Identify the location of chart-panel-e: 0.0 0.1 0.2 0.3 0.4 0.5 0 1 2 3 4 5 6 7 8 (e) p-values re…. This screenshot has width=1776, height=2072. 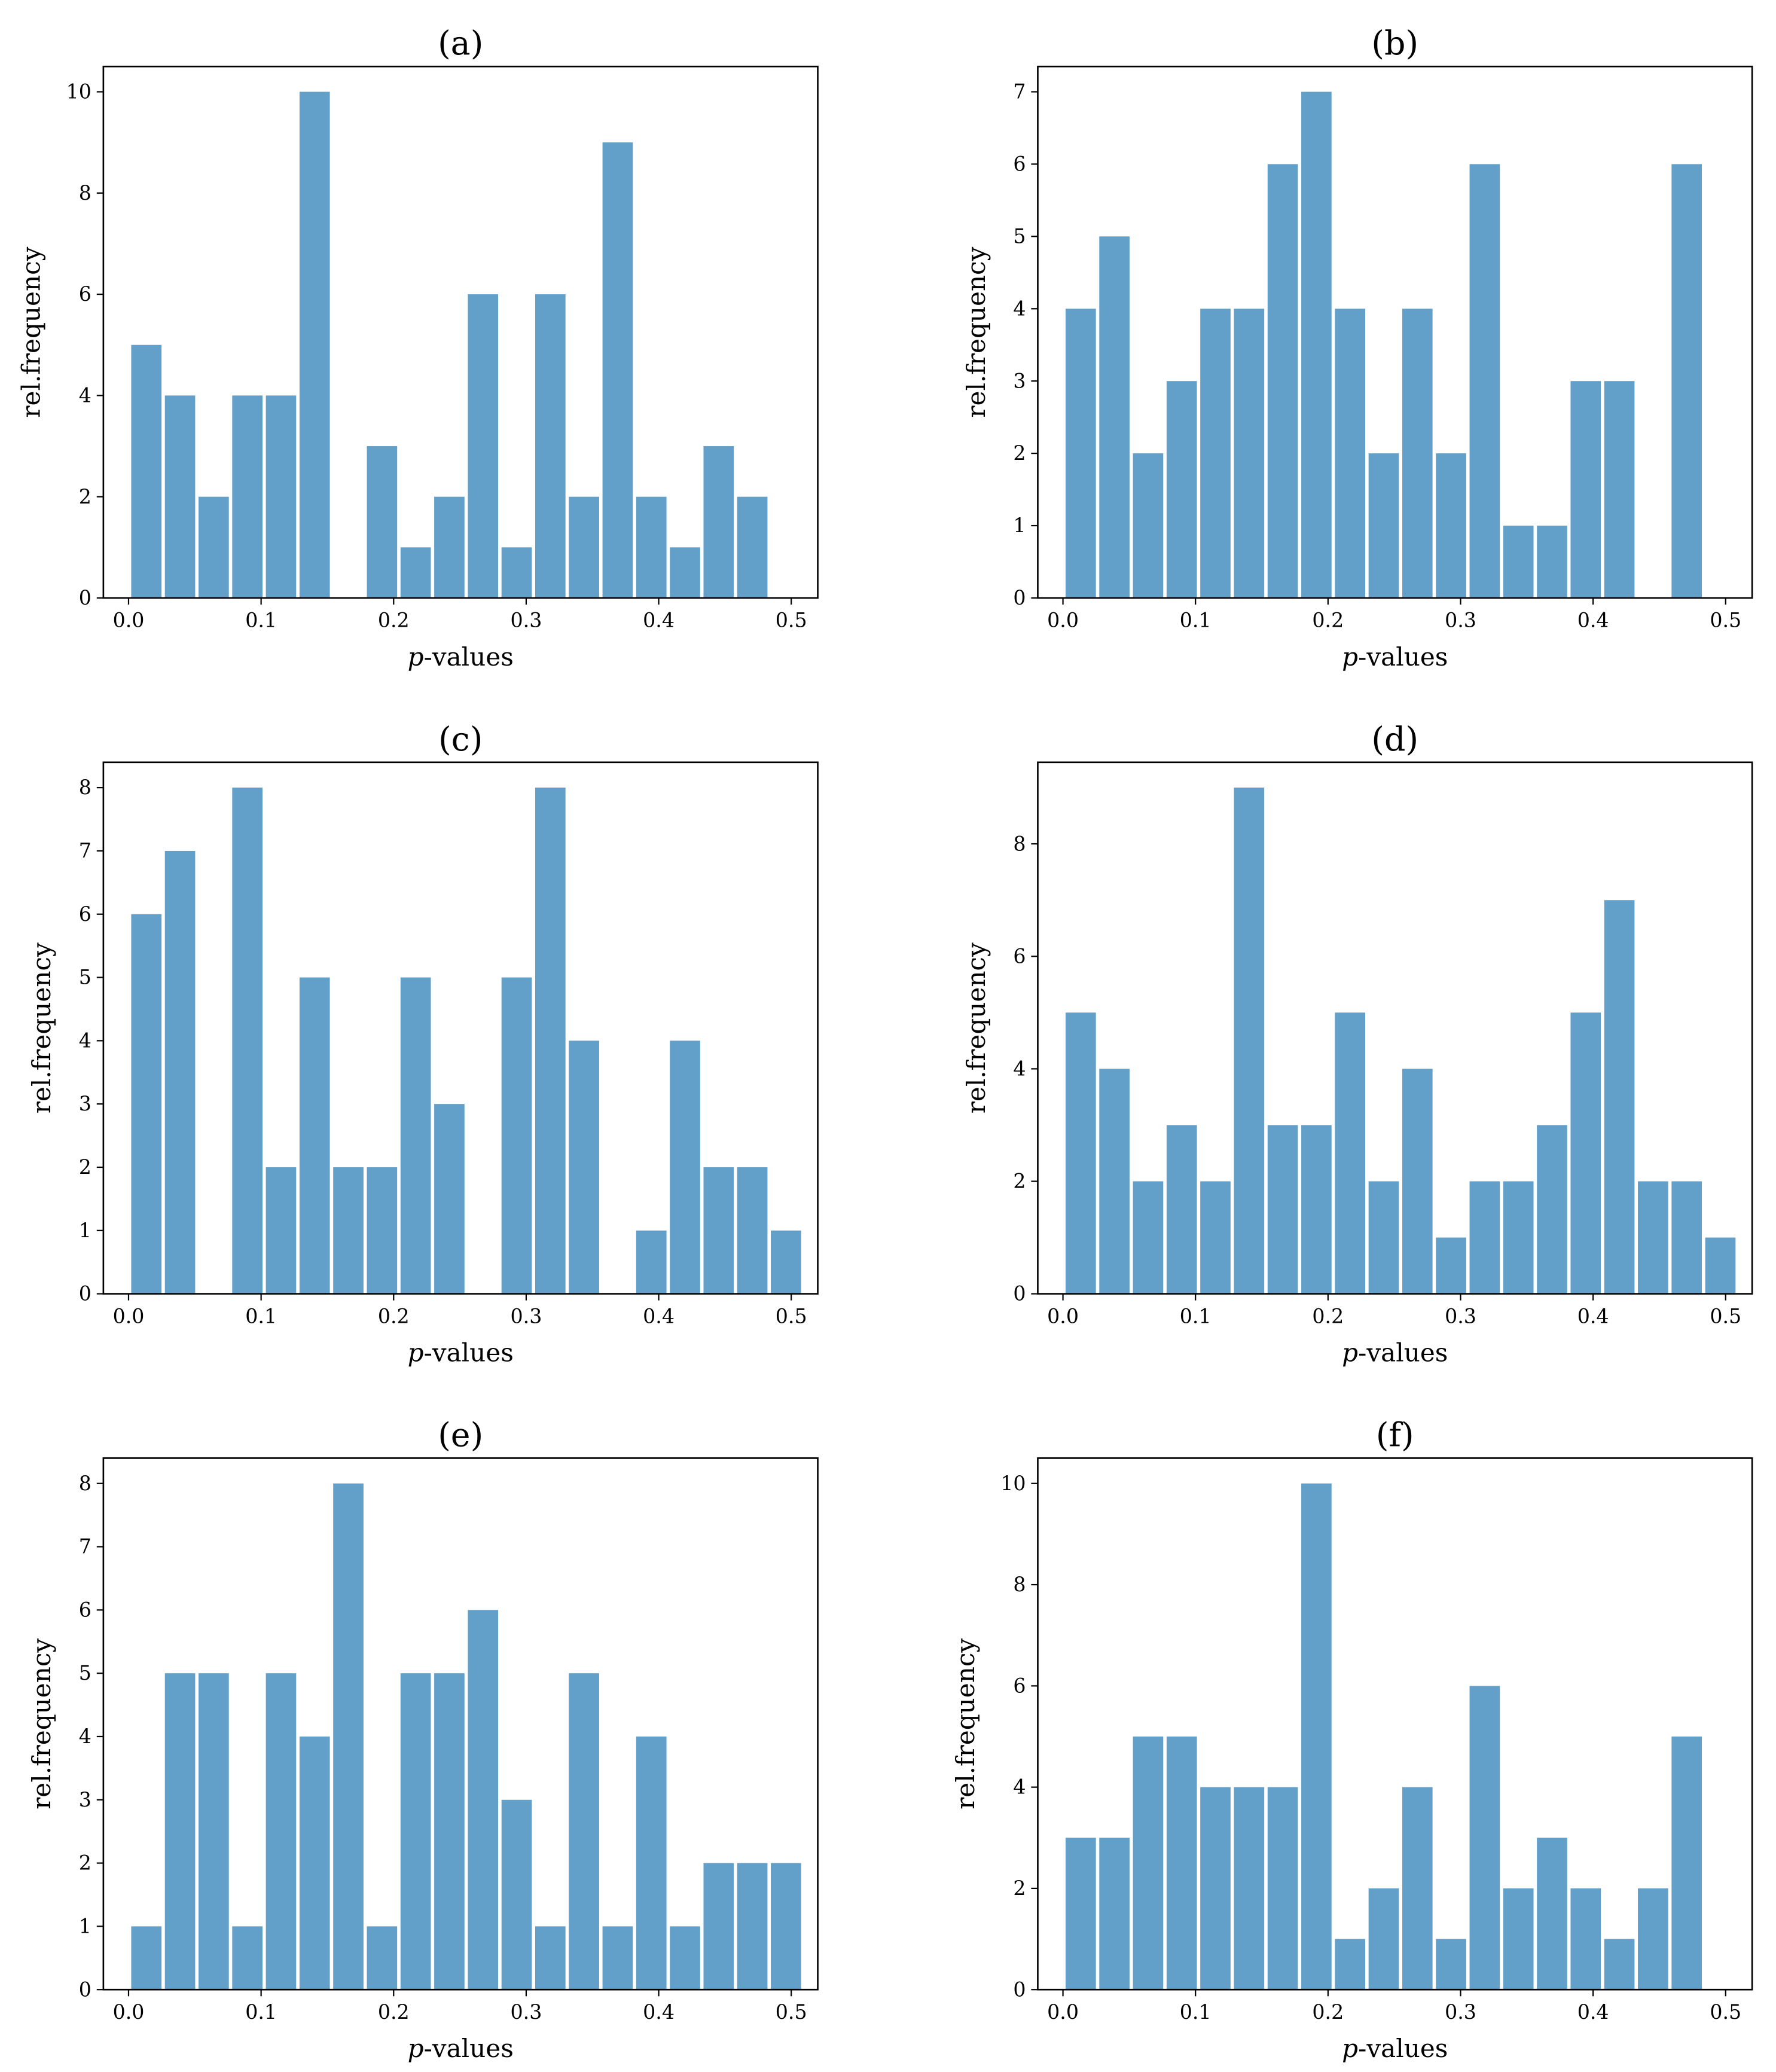
(423, 1739).